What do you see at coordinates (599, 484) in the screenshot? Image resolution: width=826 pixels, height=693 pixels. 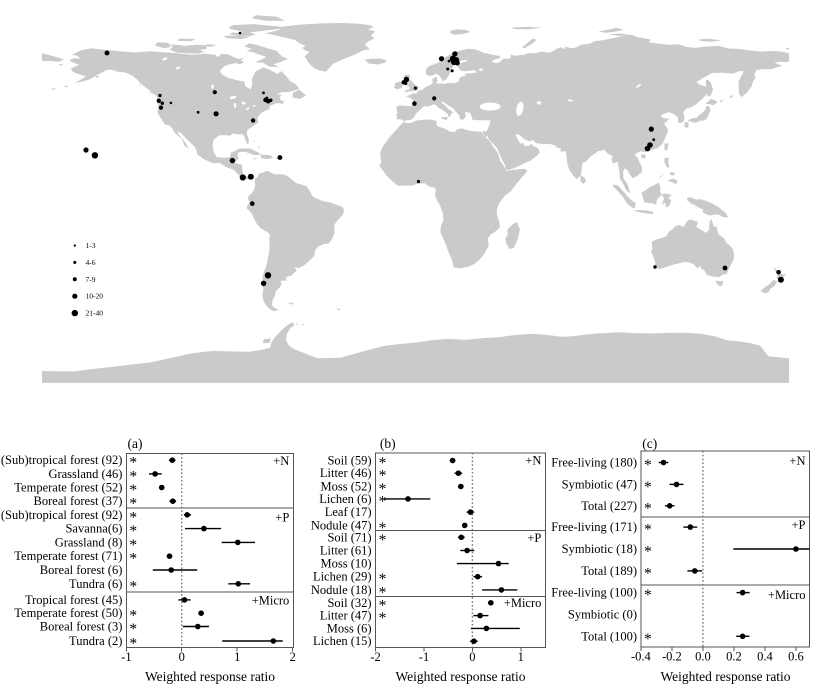 I see `svg-text: Symbiotic (47)` at bounding box center [599, 484].